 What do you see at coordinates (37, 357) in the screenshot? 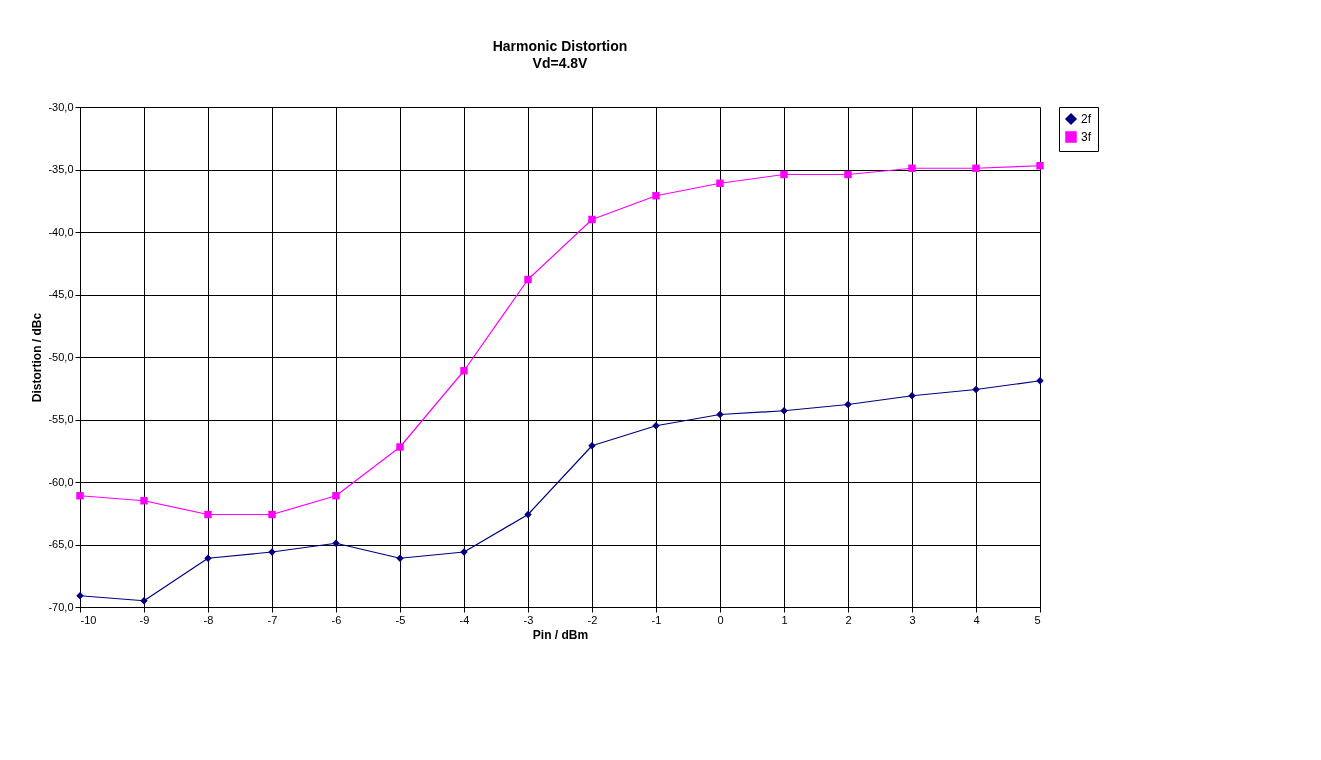
I see `y-axis-title: Distortion / dBc` at bounding box center [37, 357].